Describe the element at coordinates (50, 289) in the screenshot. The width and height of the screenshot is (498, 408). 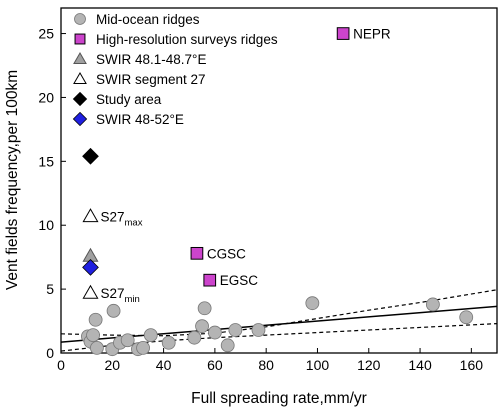
I see `y-tick-label: 5` at that location.